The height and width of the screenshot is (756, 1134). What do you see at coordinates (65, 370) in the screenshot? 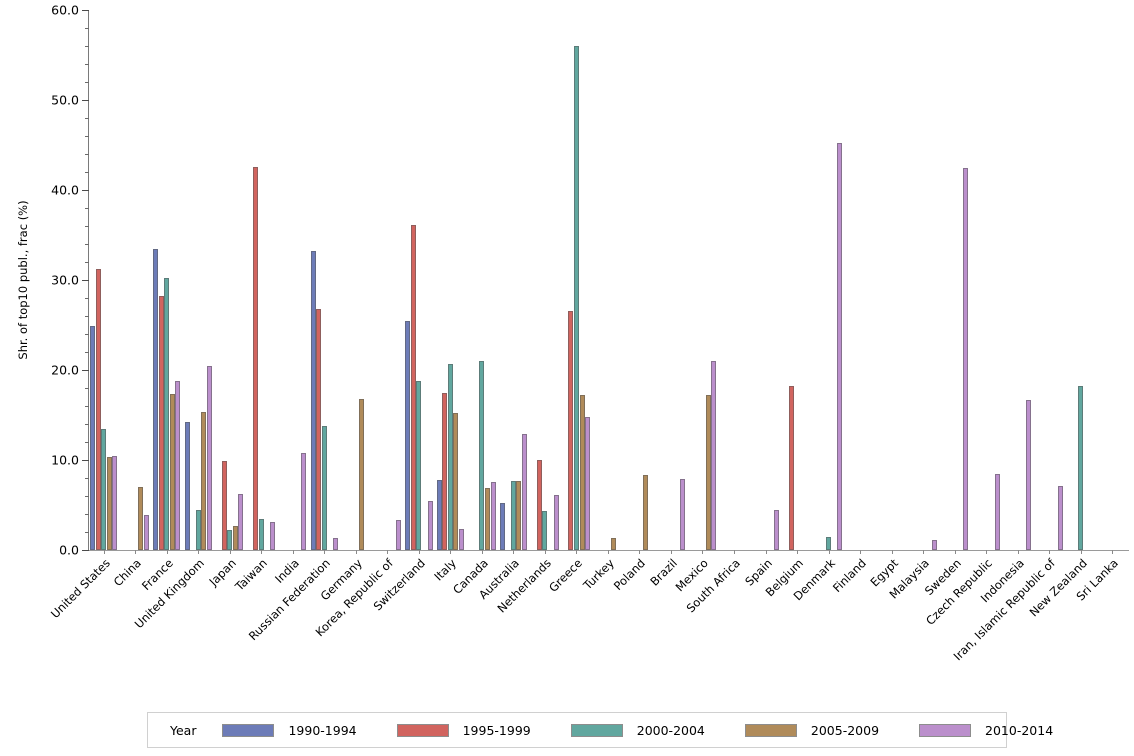
I see `y-axis-tick-label: 20.0` at bounding box center [65, 370].